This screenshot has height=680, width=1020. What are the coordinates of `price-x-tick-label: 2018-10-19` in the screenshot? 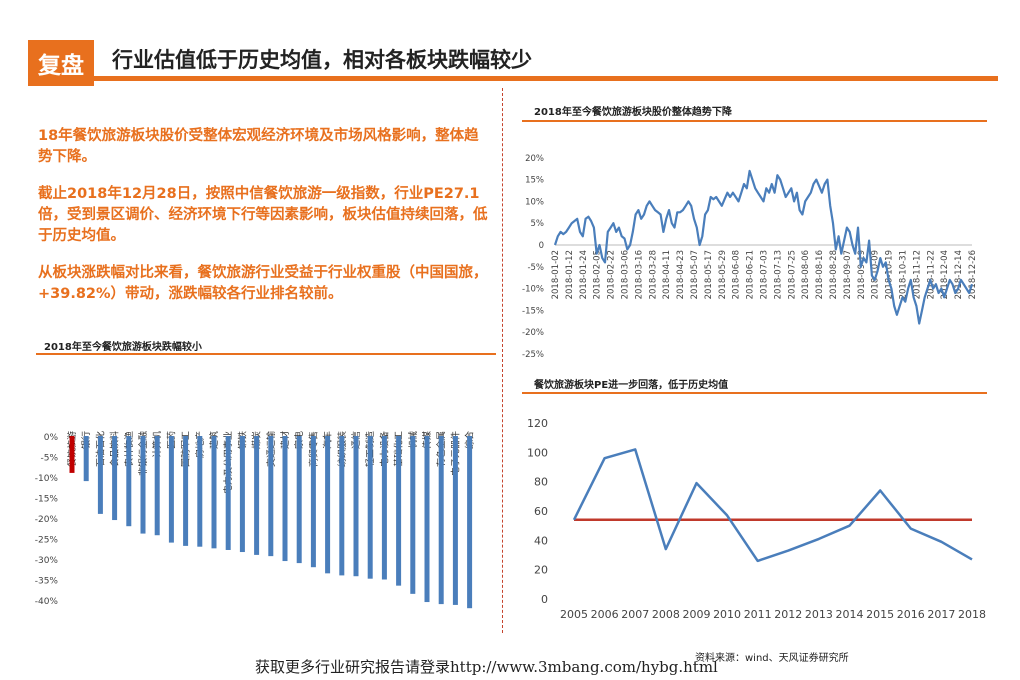 It's located at (890, 274).